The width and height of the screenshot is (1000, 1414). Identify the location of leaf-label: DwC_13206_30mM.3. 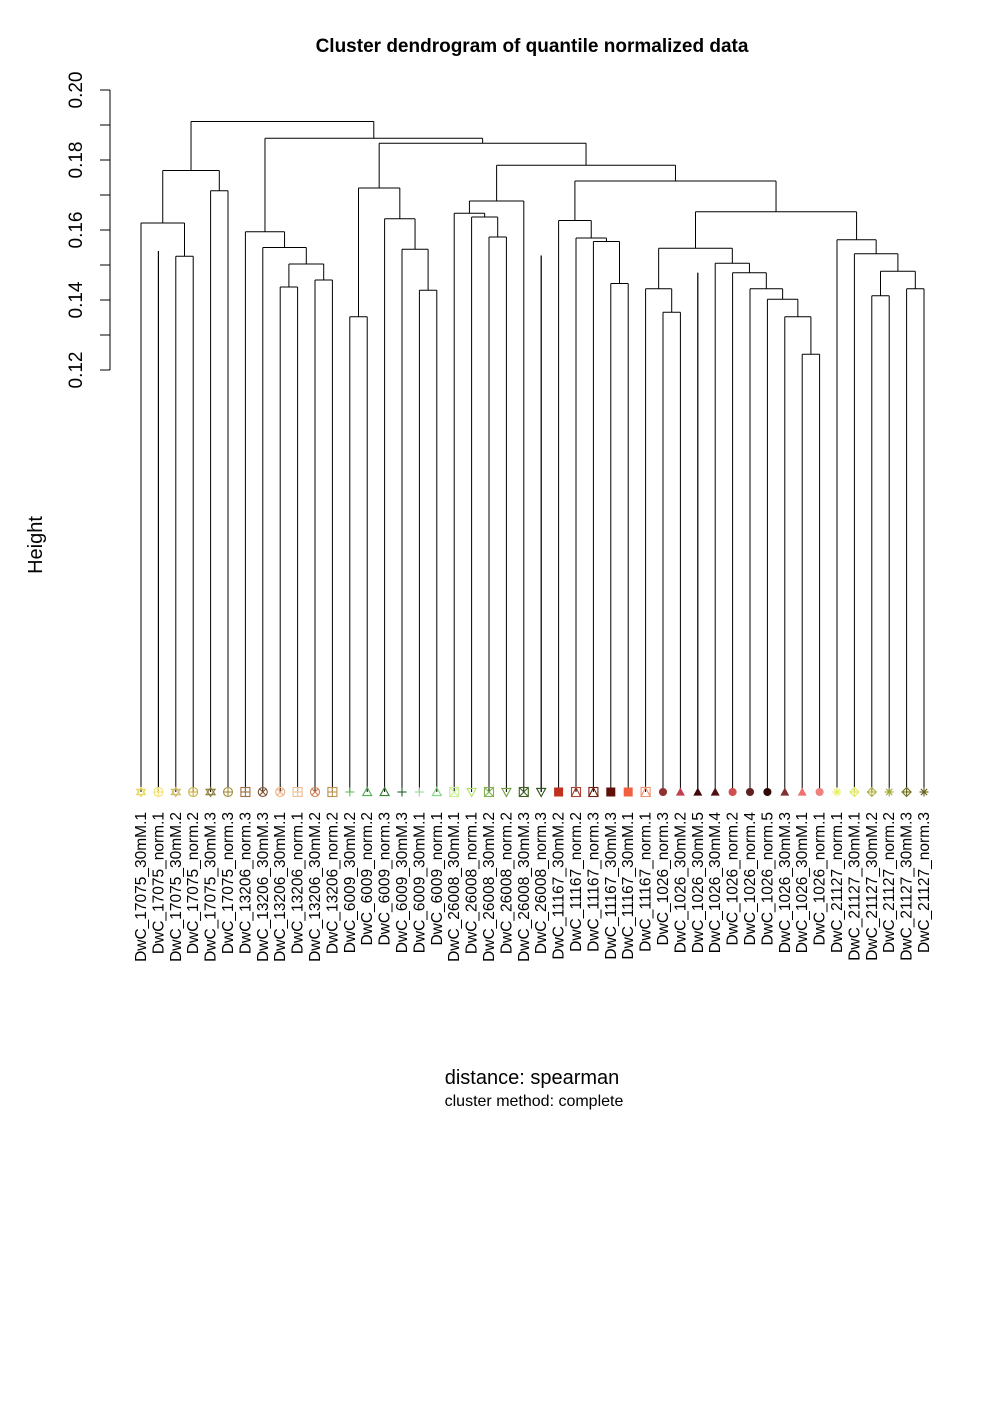
(263, 887).